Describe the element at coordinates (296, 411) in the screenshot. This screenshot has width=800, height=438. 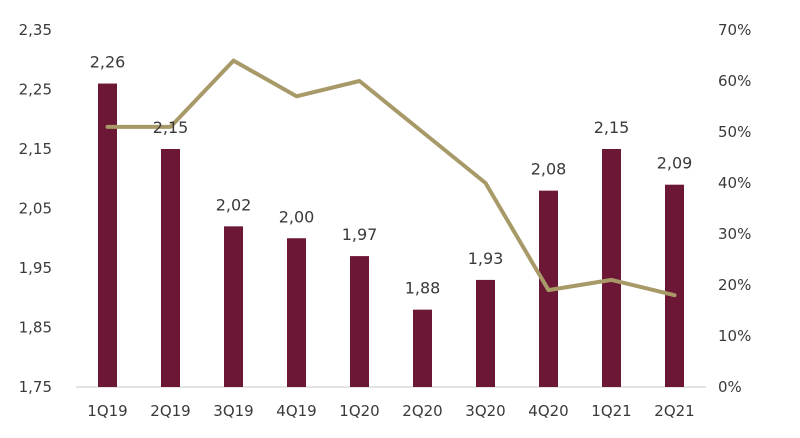
I see `x-tick-label: 4Q19` at that location.